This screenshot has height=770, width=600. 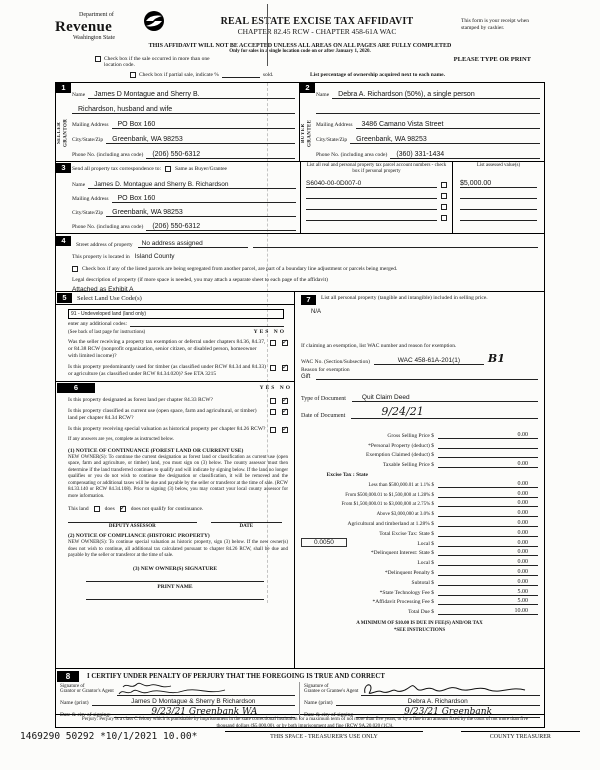 What do you see at coordinates (103, 289) in the screenshot?
I see `legal-description-field: Attached as Exhibit A` at bounding box center [103, 289].